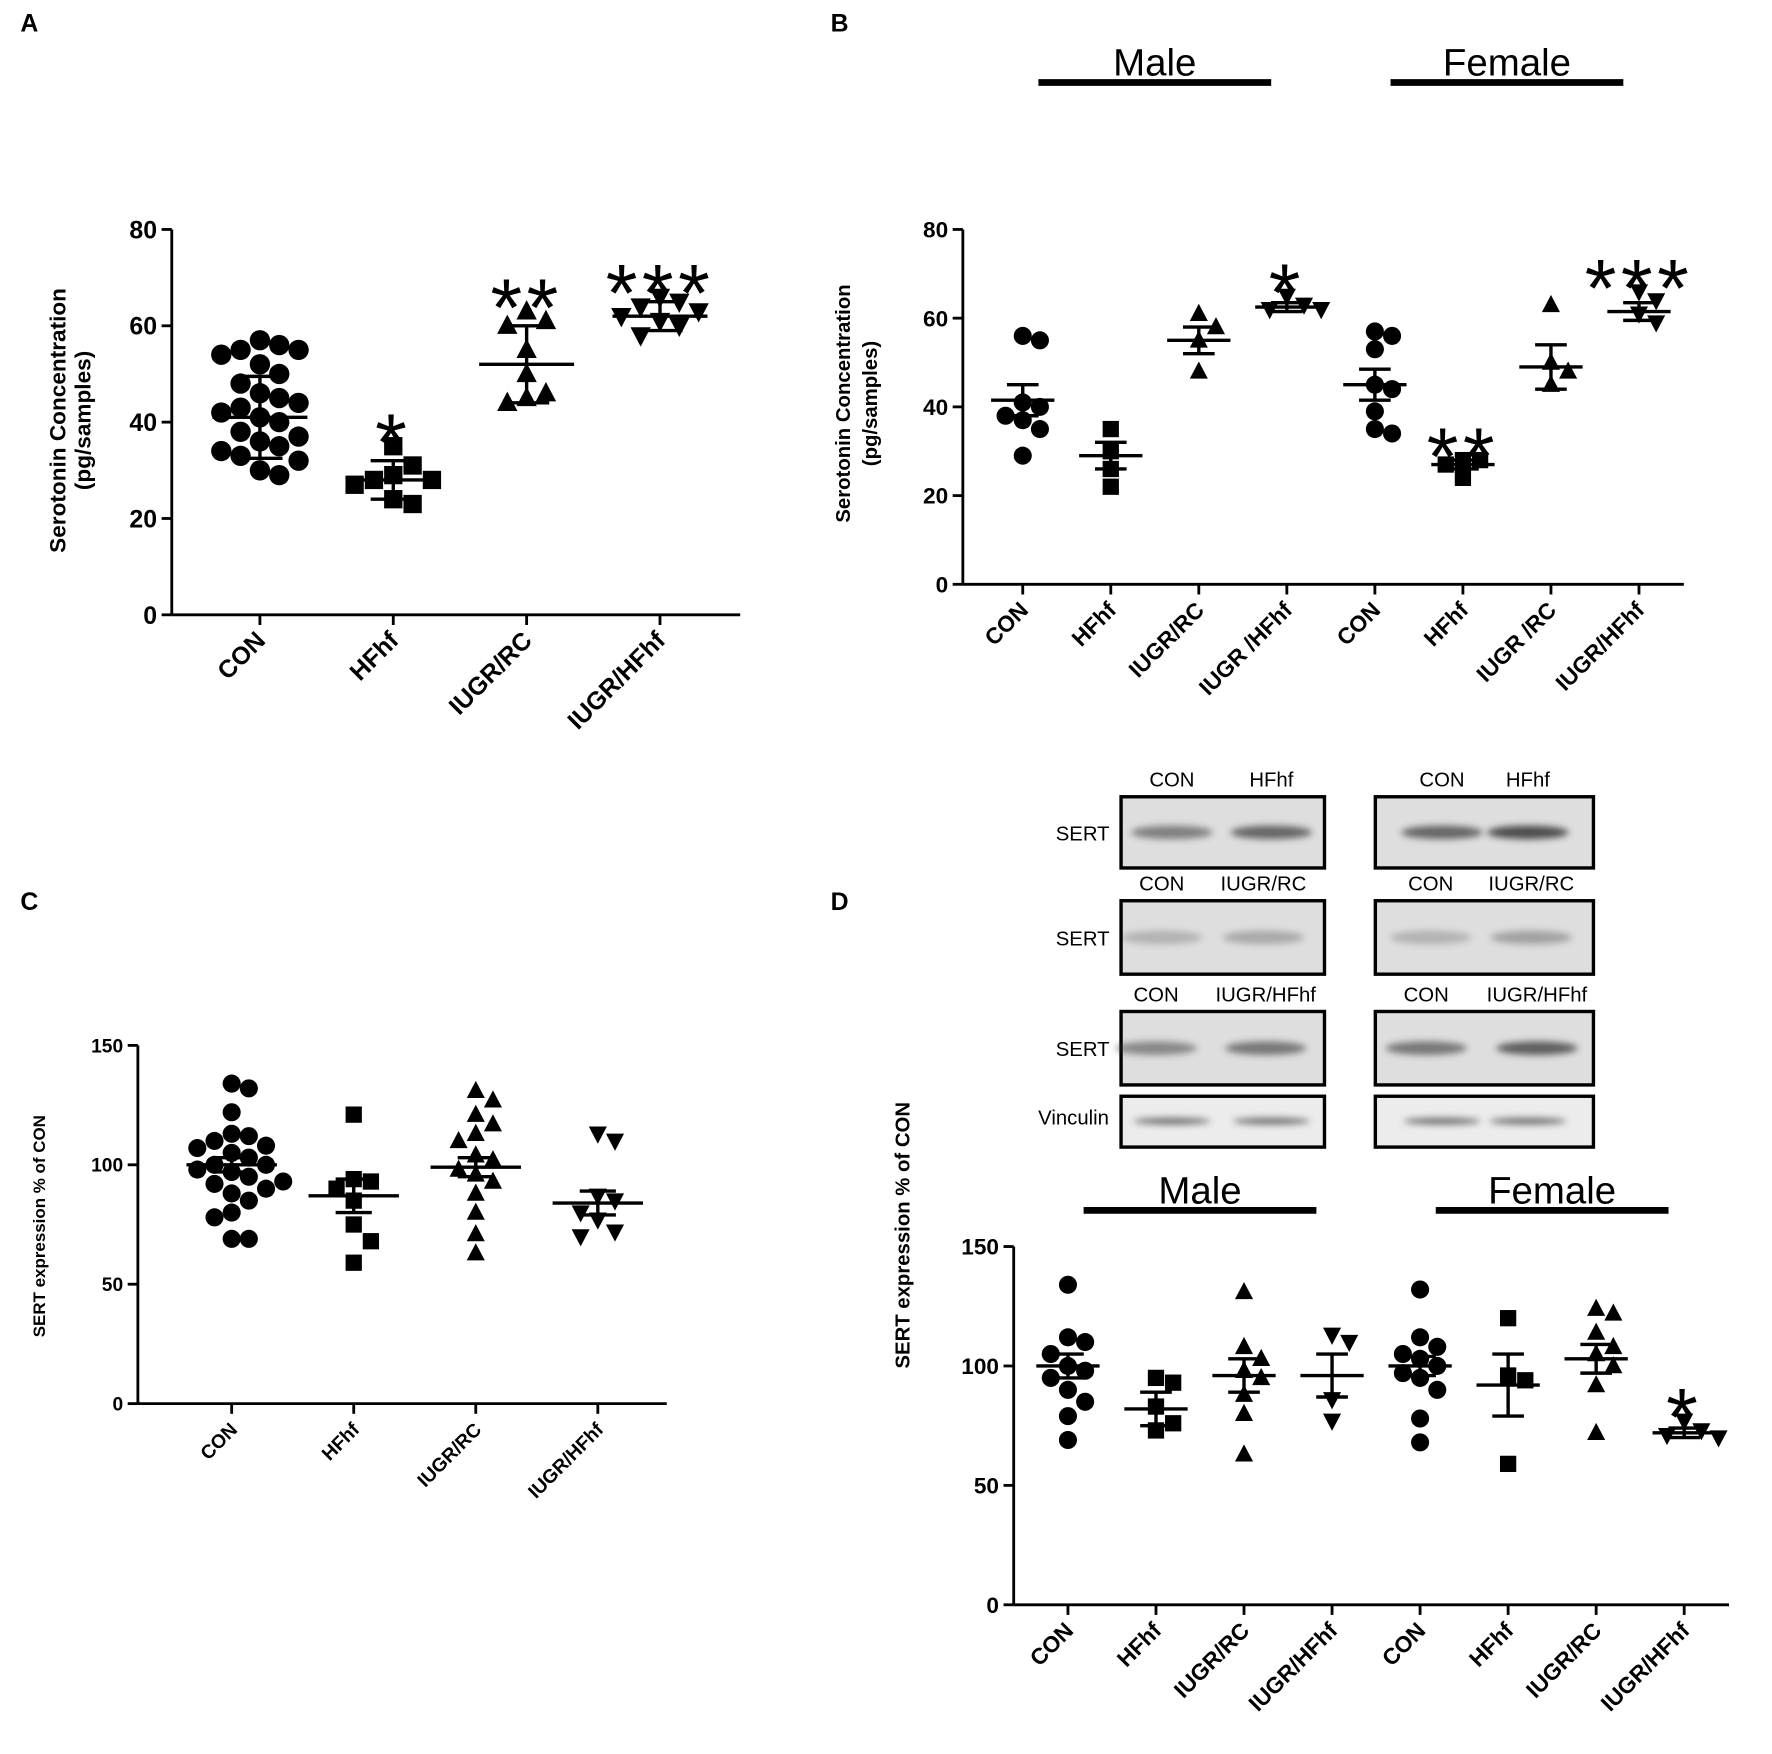 This screenshot has width=1772, height=1754. I want to click on y-tick-label: 100, so click(980, 1366).